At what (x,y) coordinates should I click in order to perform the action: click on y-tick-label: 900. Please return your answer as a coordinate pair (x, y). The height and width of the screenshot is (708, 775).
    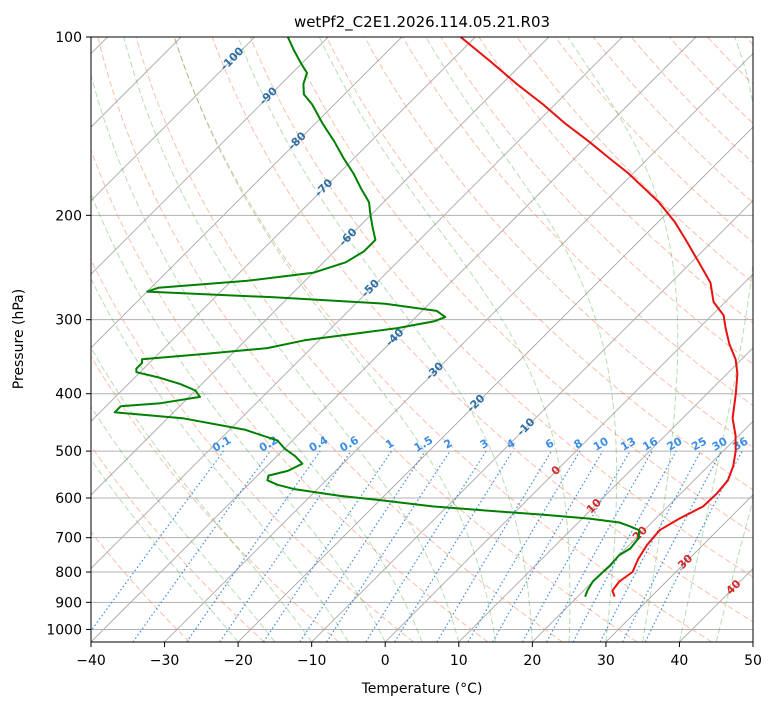
    Looking at the image, I should click on (68, 603).